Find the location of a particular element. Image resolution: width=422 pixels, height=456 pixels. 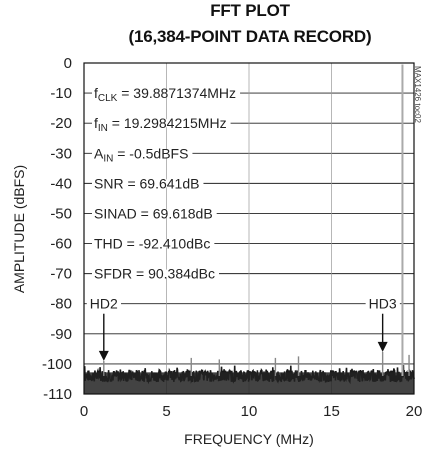

annotation-main: SINAD = 69.618dB is located at coordinates (153, 213).